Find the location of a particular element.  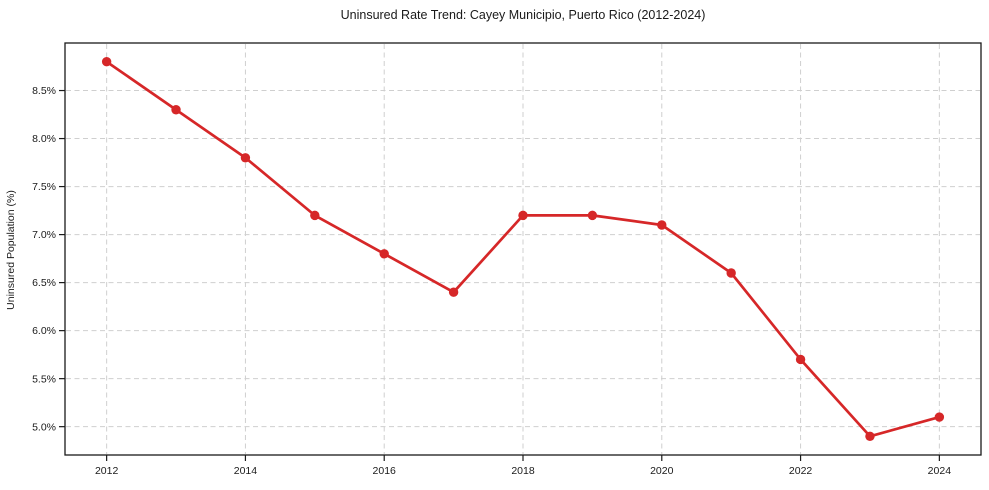

x-tick-label: 2012 is located at coordinates (107, 471).